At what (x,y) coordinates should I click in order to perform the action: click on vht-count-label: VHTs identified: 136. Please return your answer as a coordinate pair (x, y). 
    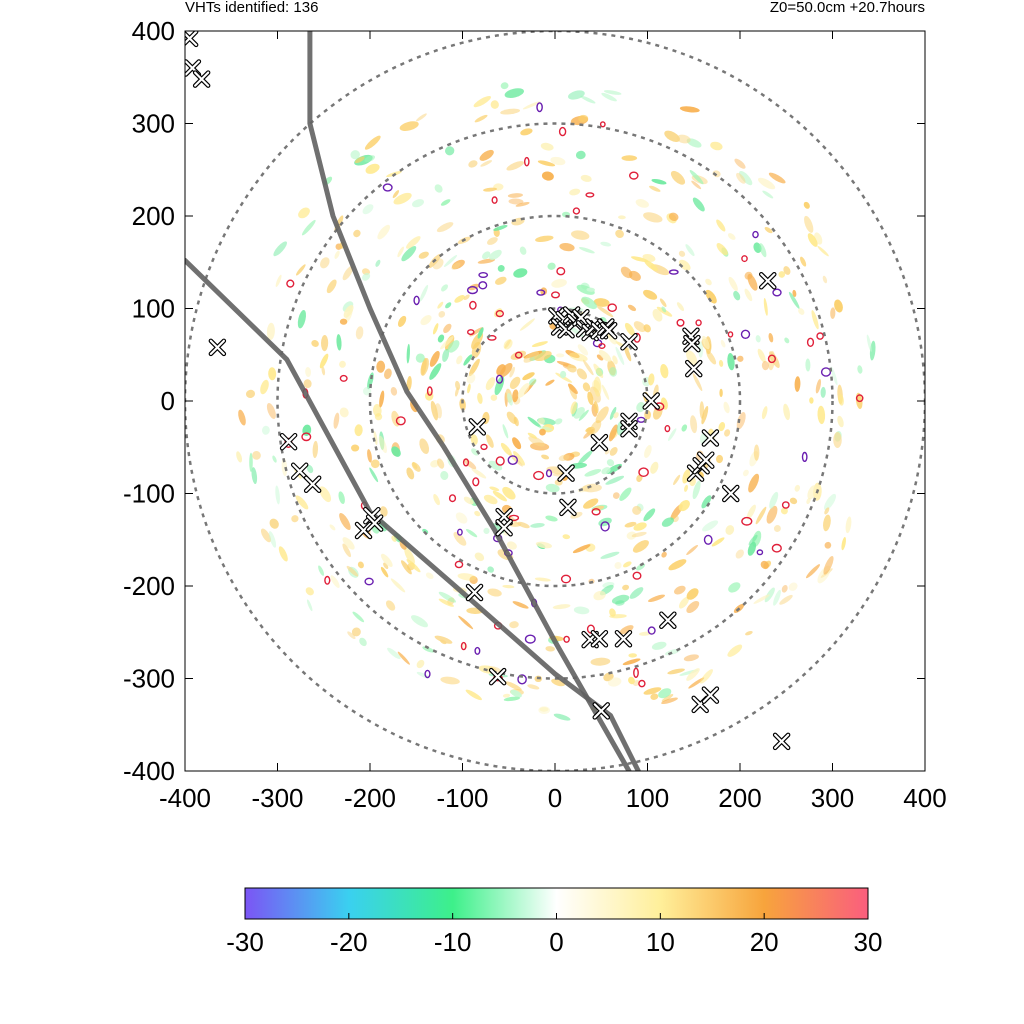
    Looking at the image, I should click on (251, 8).